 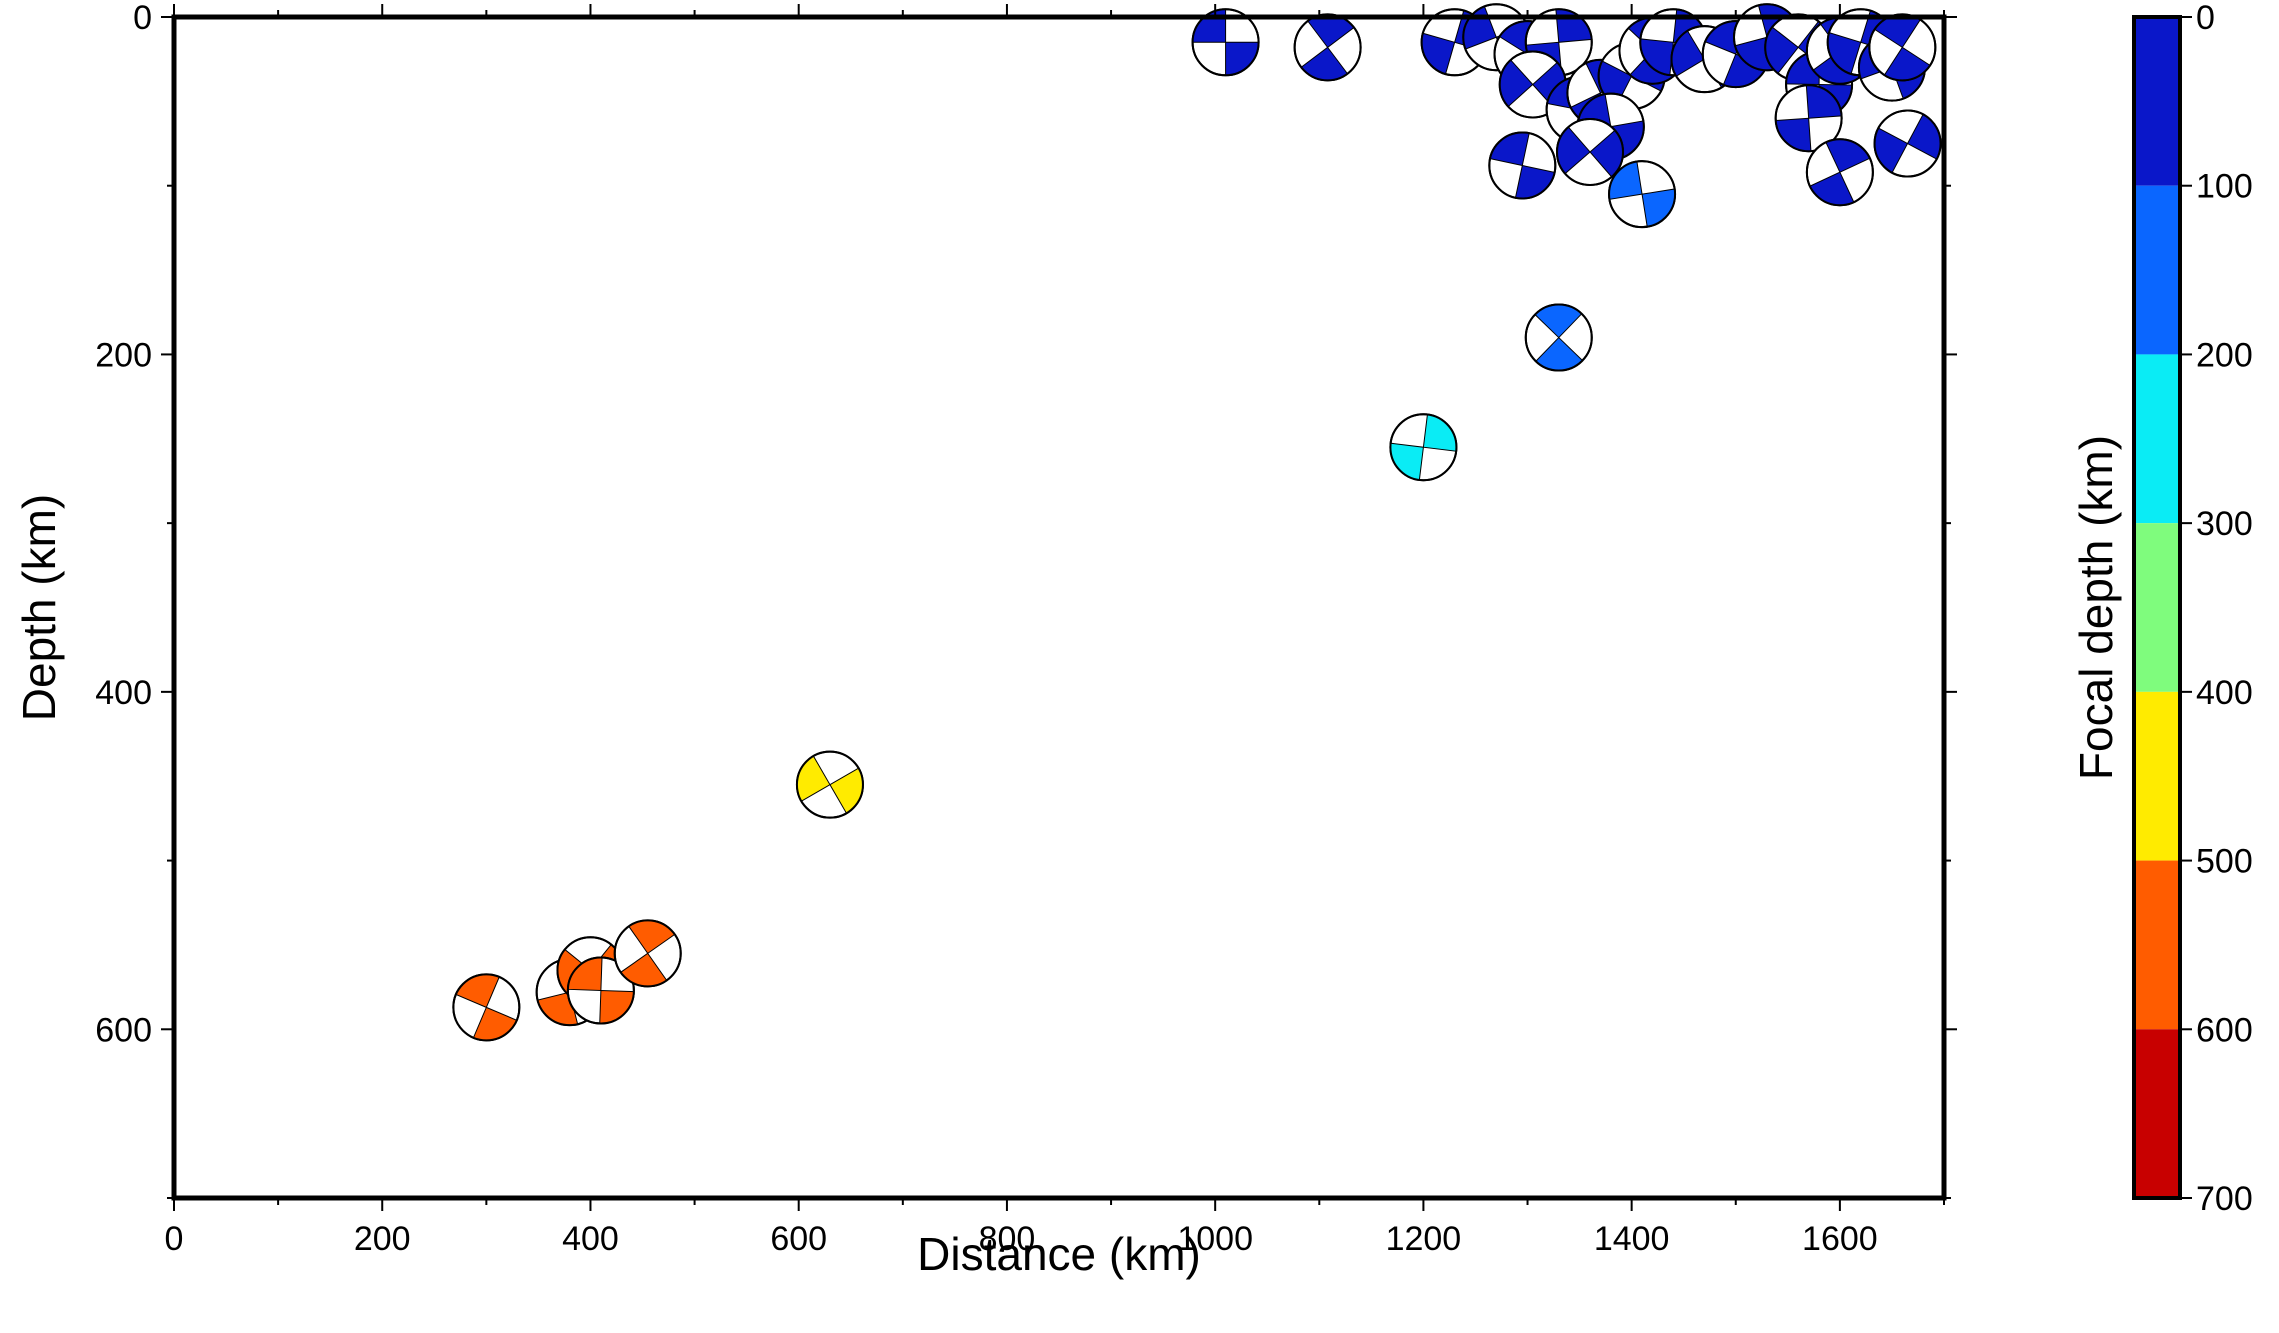 I want to click on x-tick-label: 600, so click(x=798, y=1239).